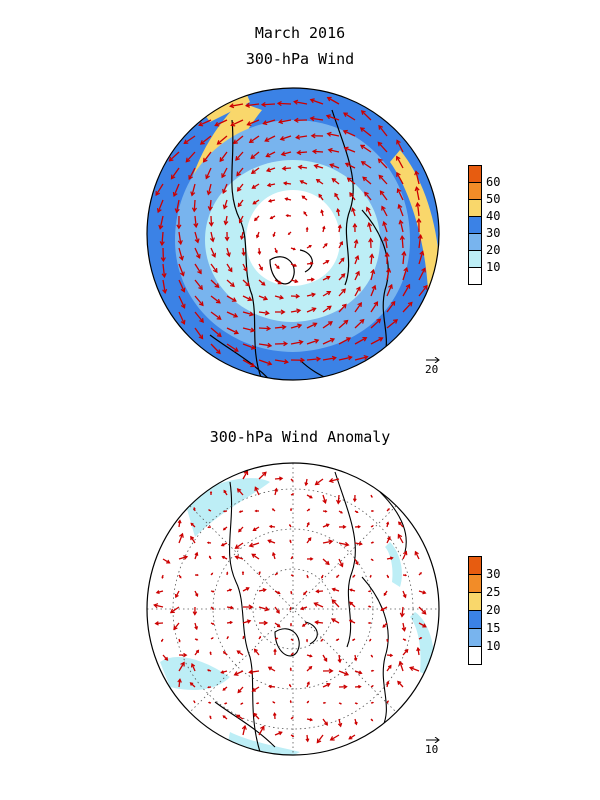  Describe the element at coordinates (475, 174) in the screenshot. I see `colorbar-cell` at that location.